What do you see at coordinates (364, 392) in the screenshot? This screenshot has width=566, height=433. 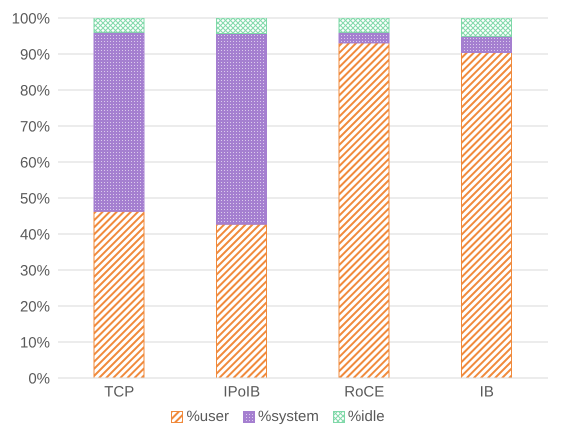 I see `x-tick-label: RoCE` at bounding box center [364, 392].